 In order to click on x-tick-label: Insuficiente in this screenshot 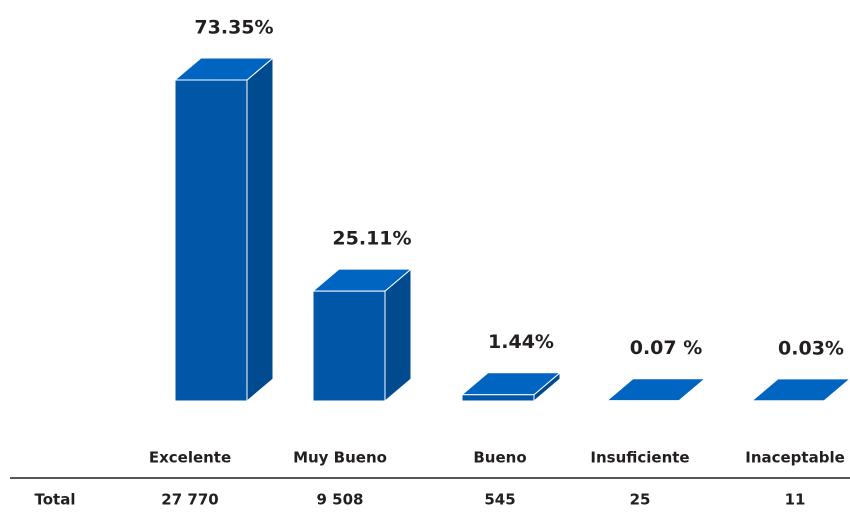, I will do `click(639, 458)`.